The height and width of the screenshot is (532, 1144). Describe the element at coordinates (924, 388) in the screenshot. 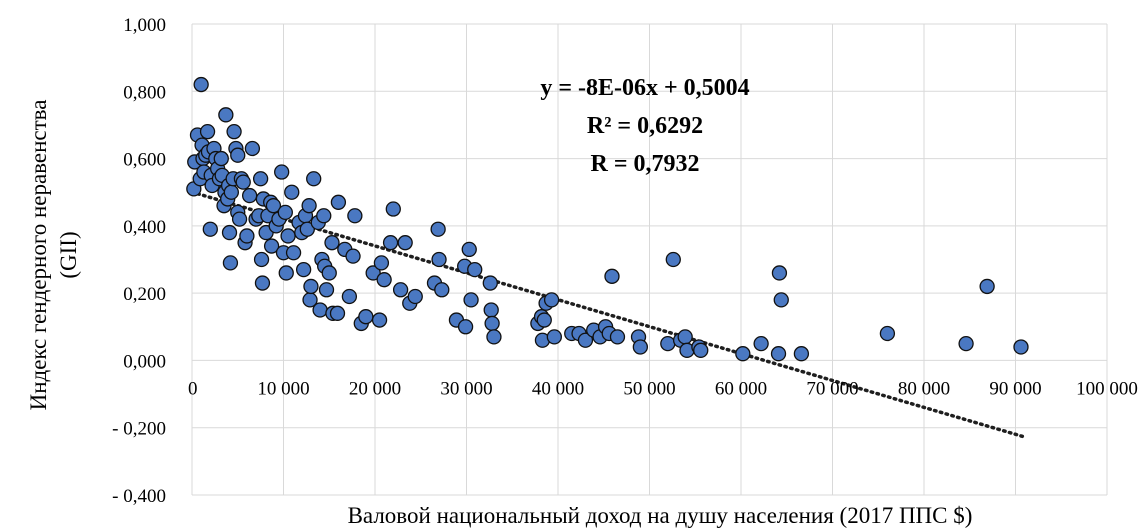

I see `x-tick-label-8: 80 000` at that location.